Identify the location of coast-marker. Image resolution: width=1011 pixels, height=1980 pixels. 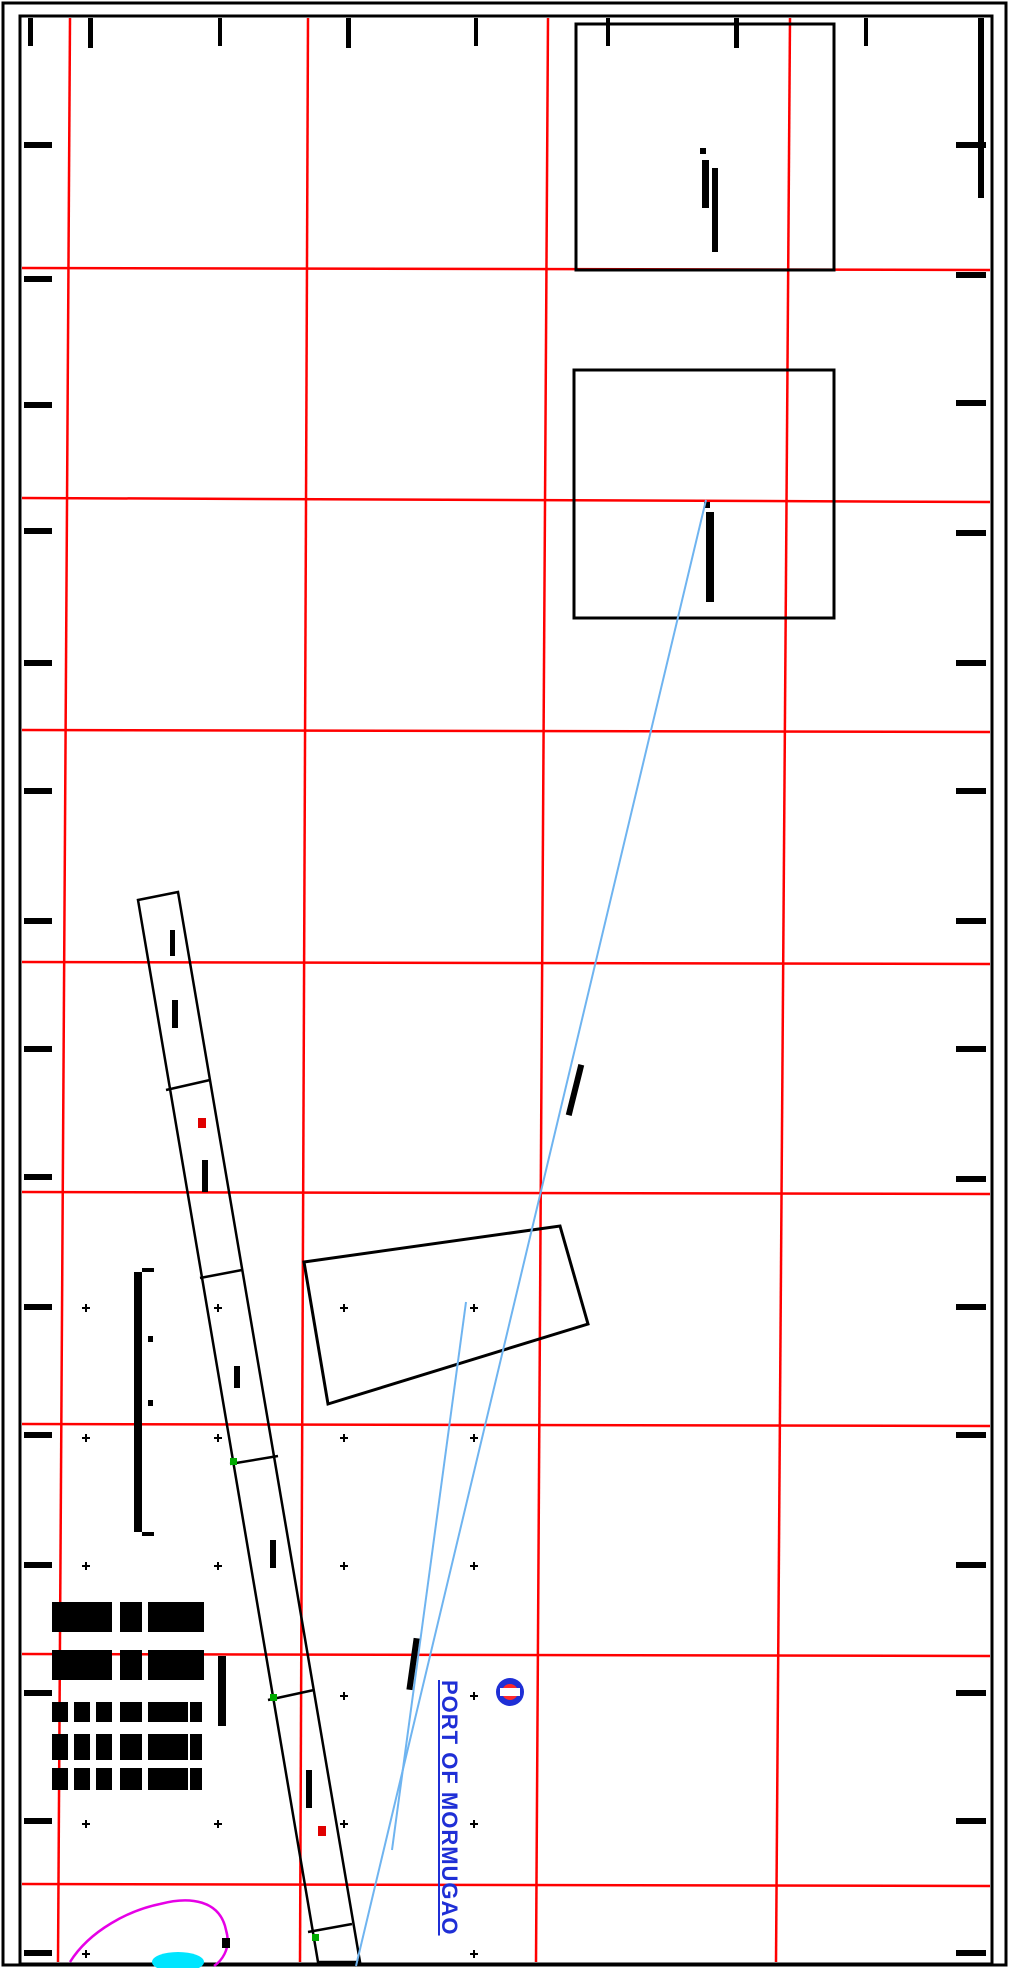
(226, 1943).